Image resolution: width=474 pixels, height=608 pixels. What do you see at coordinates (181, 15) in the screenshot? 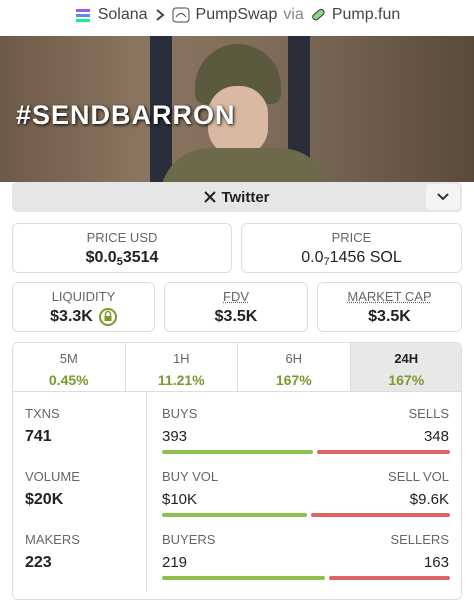
I see `dex-logo` at bounding box center [181, 15].